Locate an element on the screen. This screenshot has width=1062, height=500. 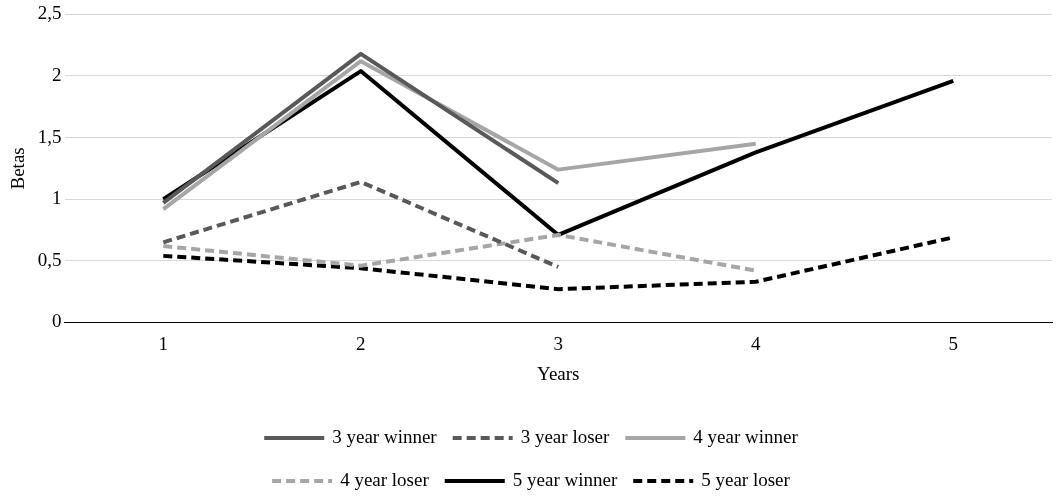
y-tick-label: 2,5 is located at coordinates (49, 13).